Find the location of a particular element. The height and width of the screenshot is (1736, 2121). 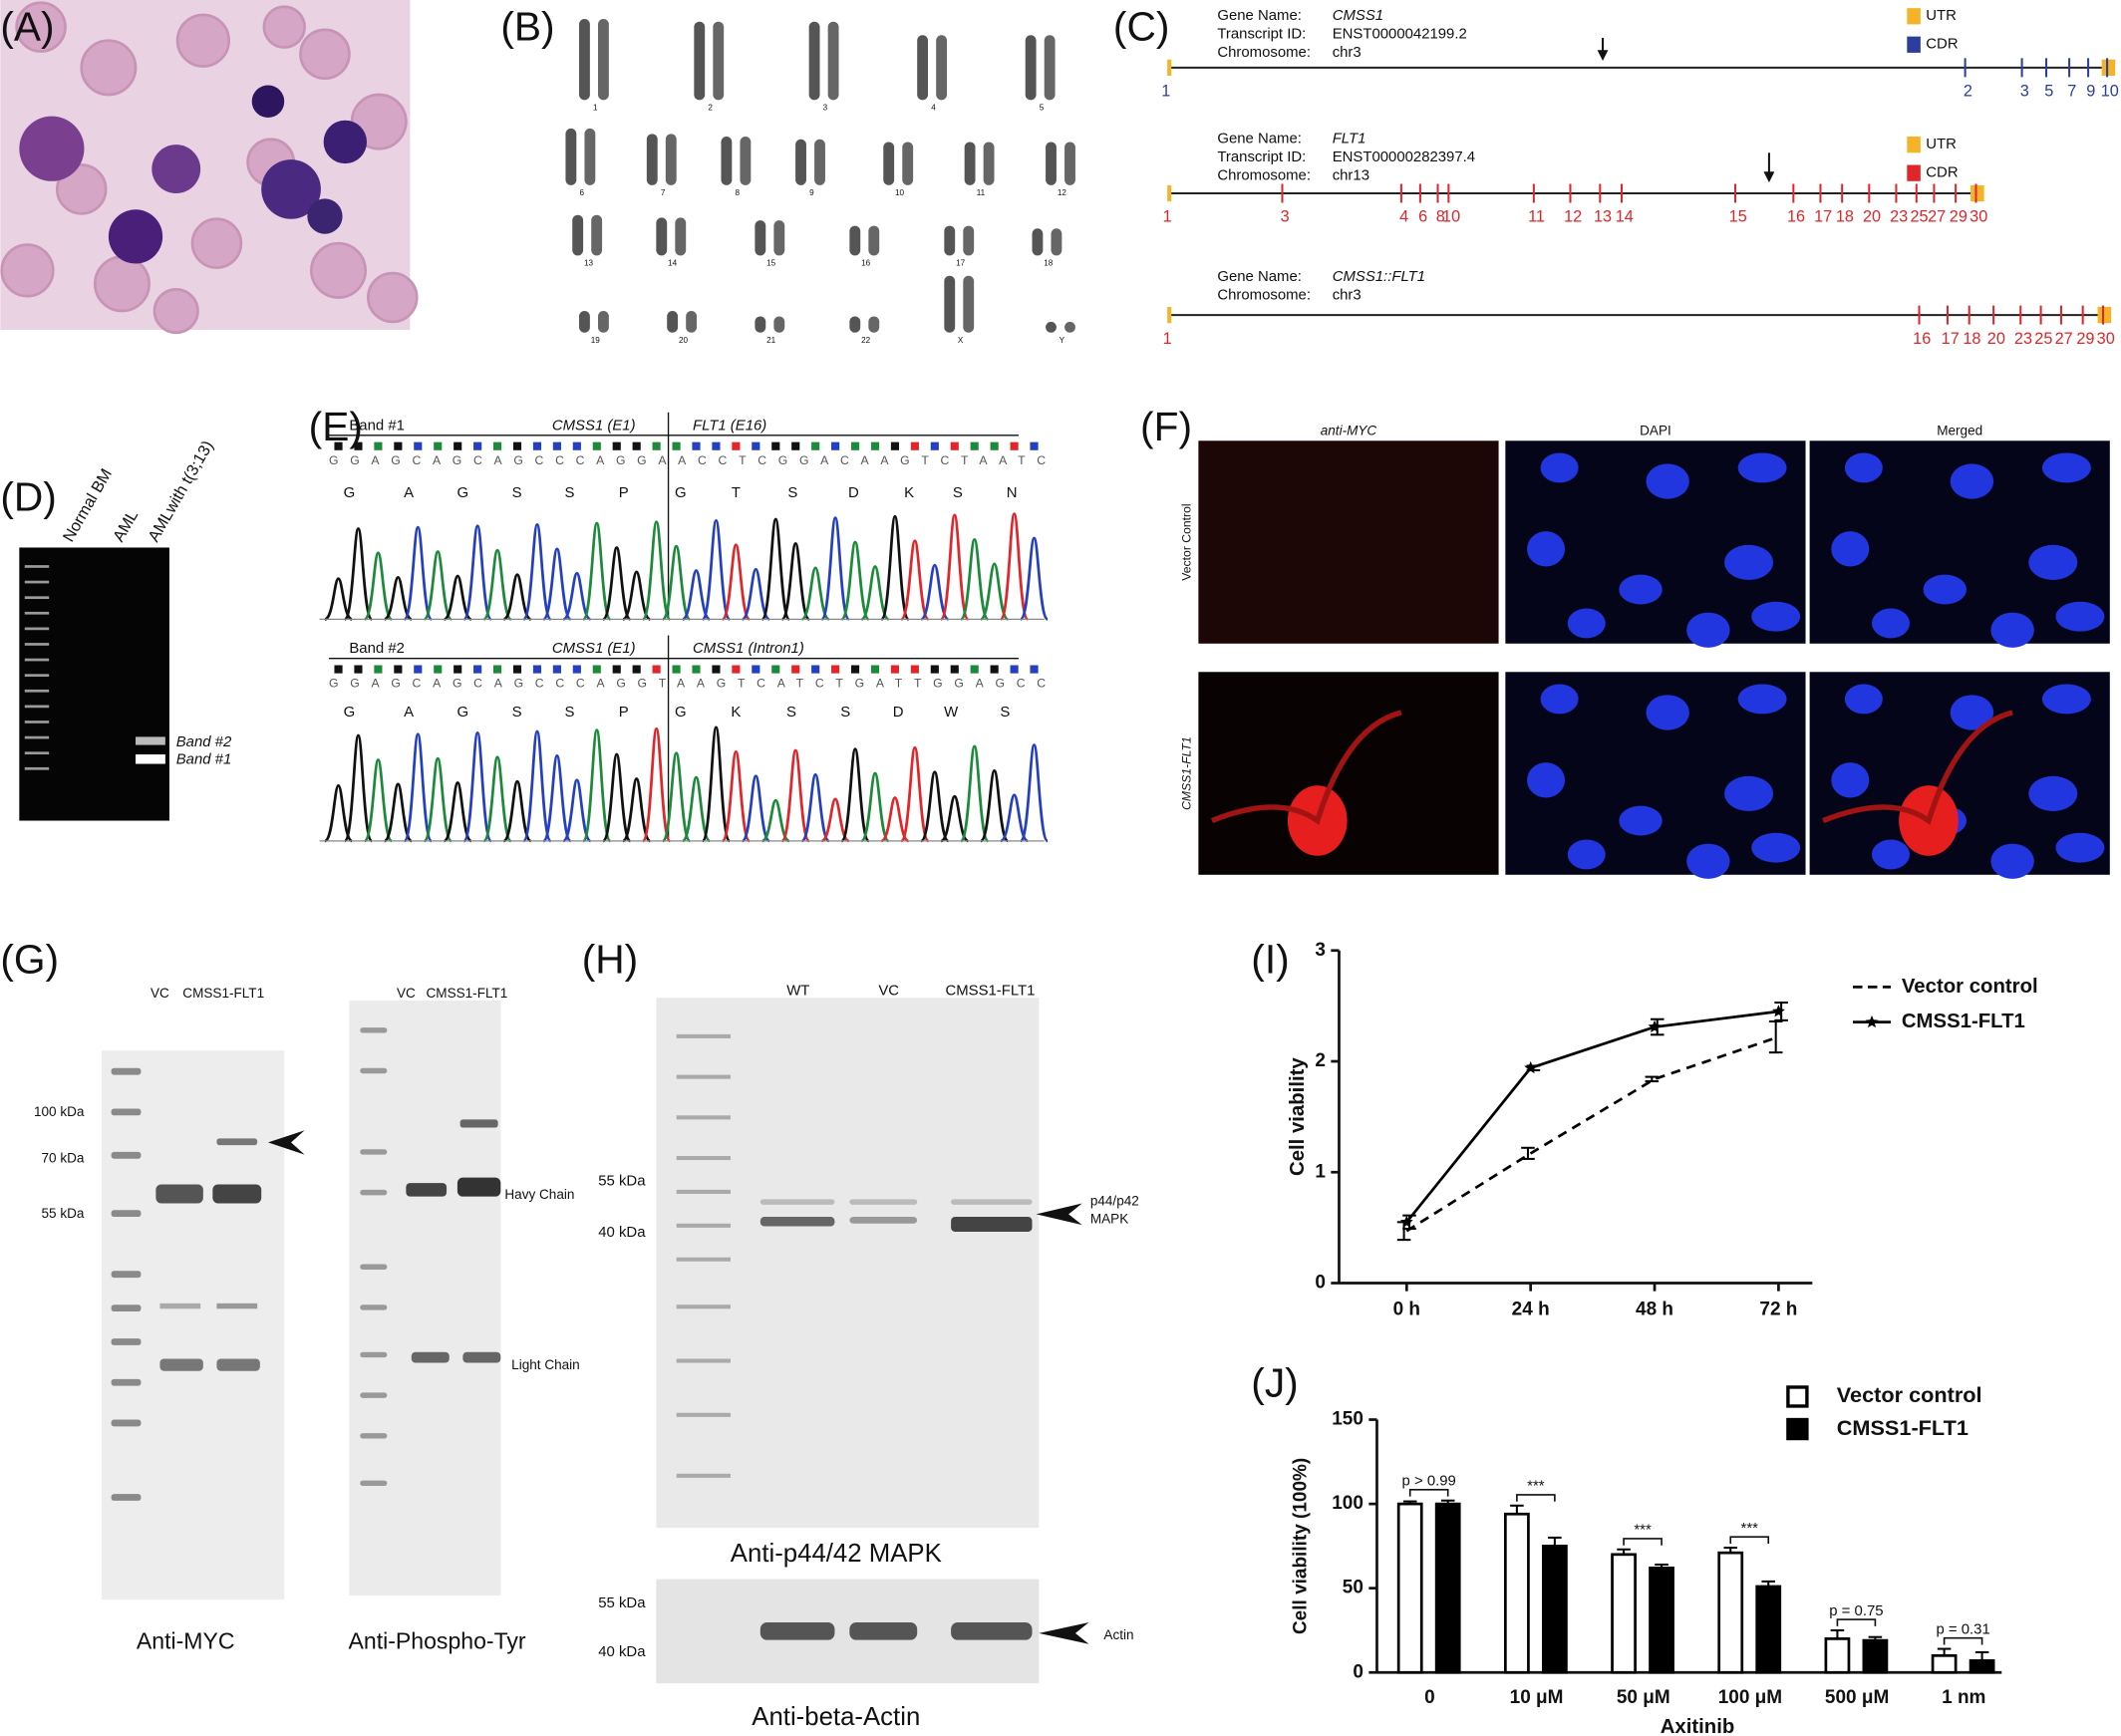

chromosome-label: 19 is located at coordinates (596, 340).